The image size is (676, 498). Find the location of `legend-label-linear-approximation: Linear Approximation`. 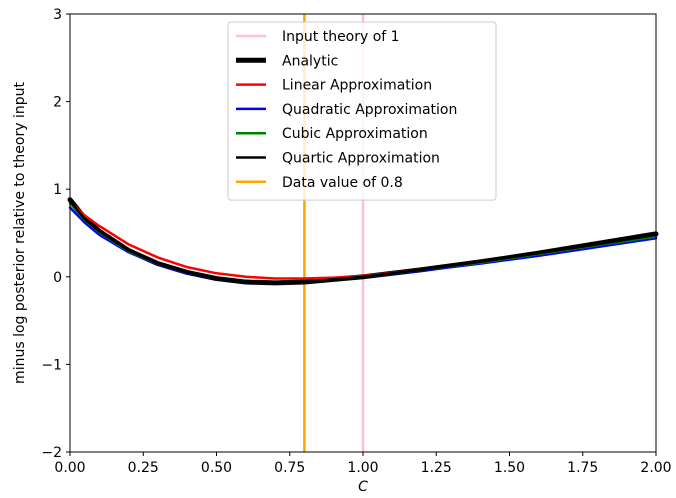

legend-label-linear-approximation: Linear Approximation is located at coordinates (357, 86).